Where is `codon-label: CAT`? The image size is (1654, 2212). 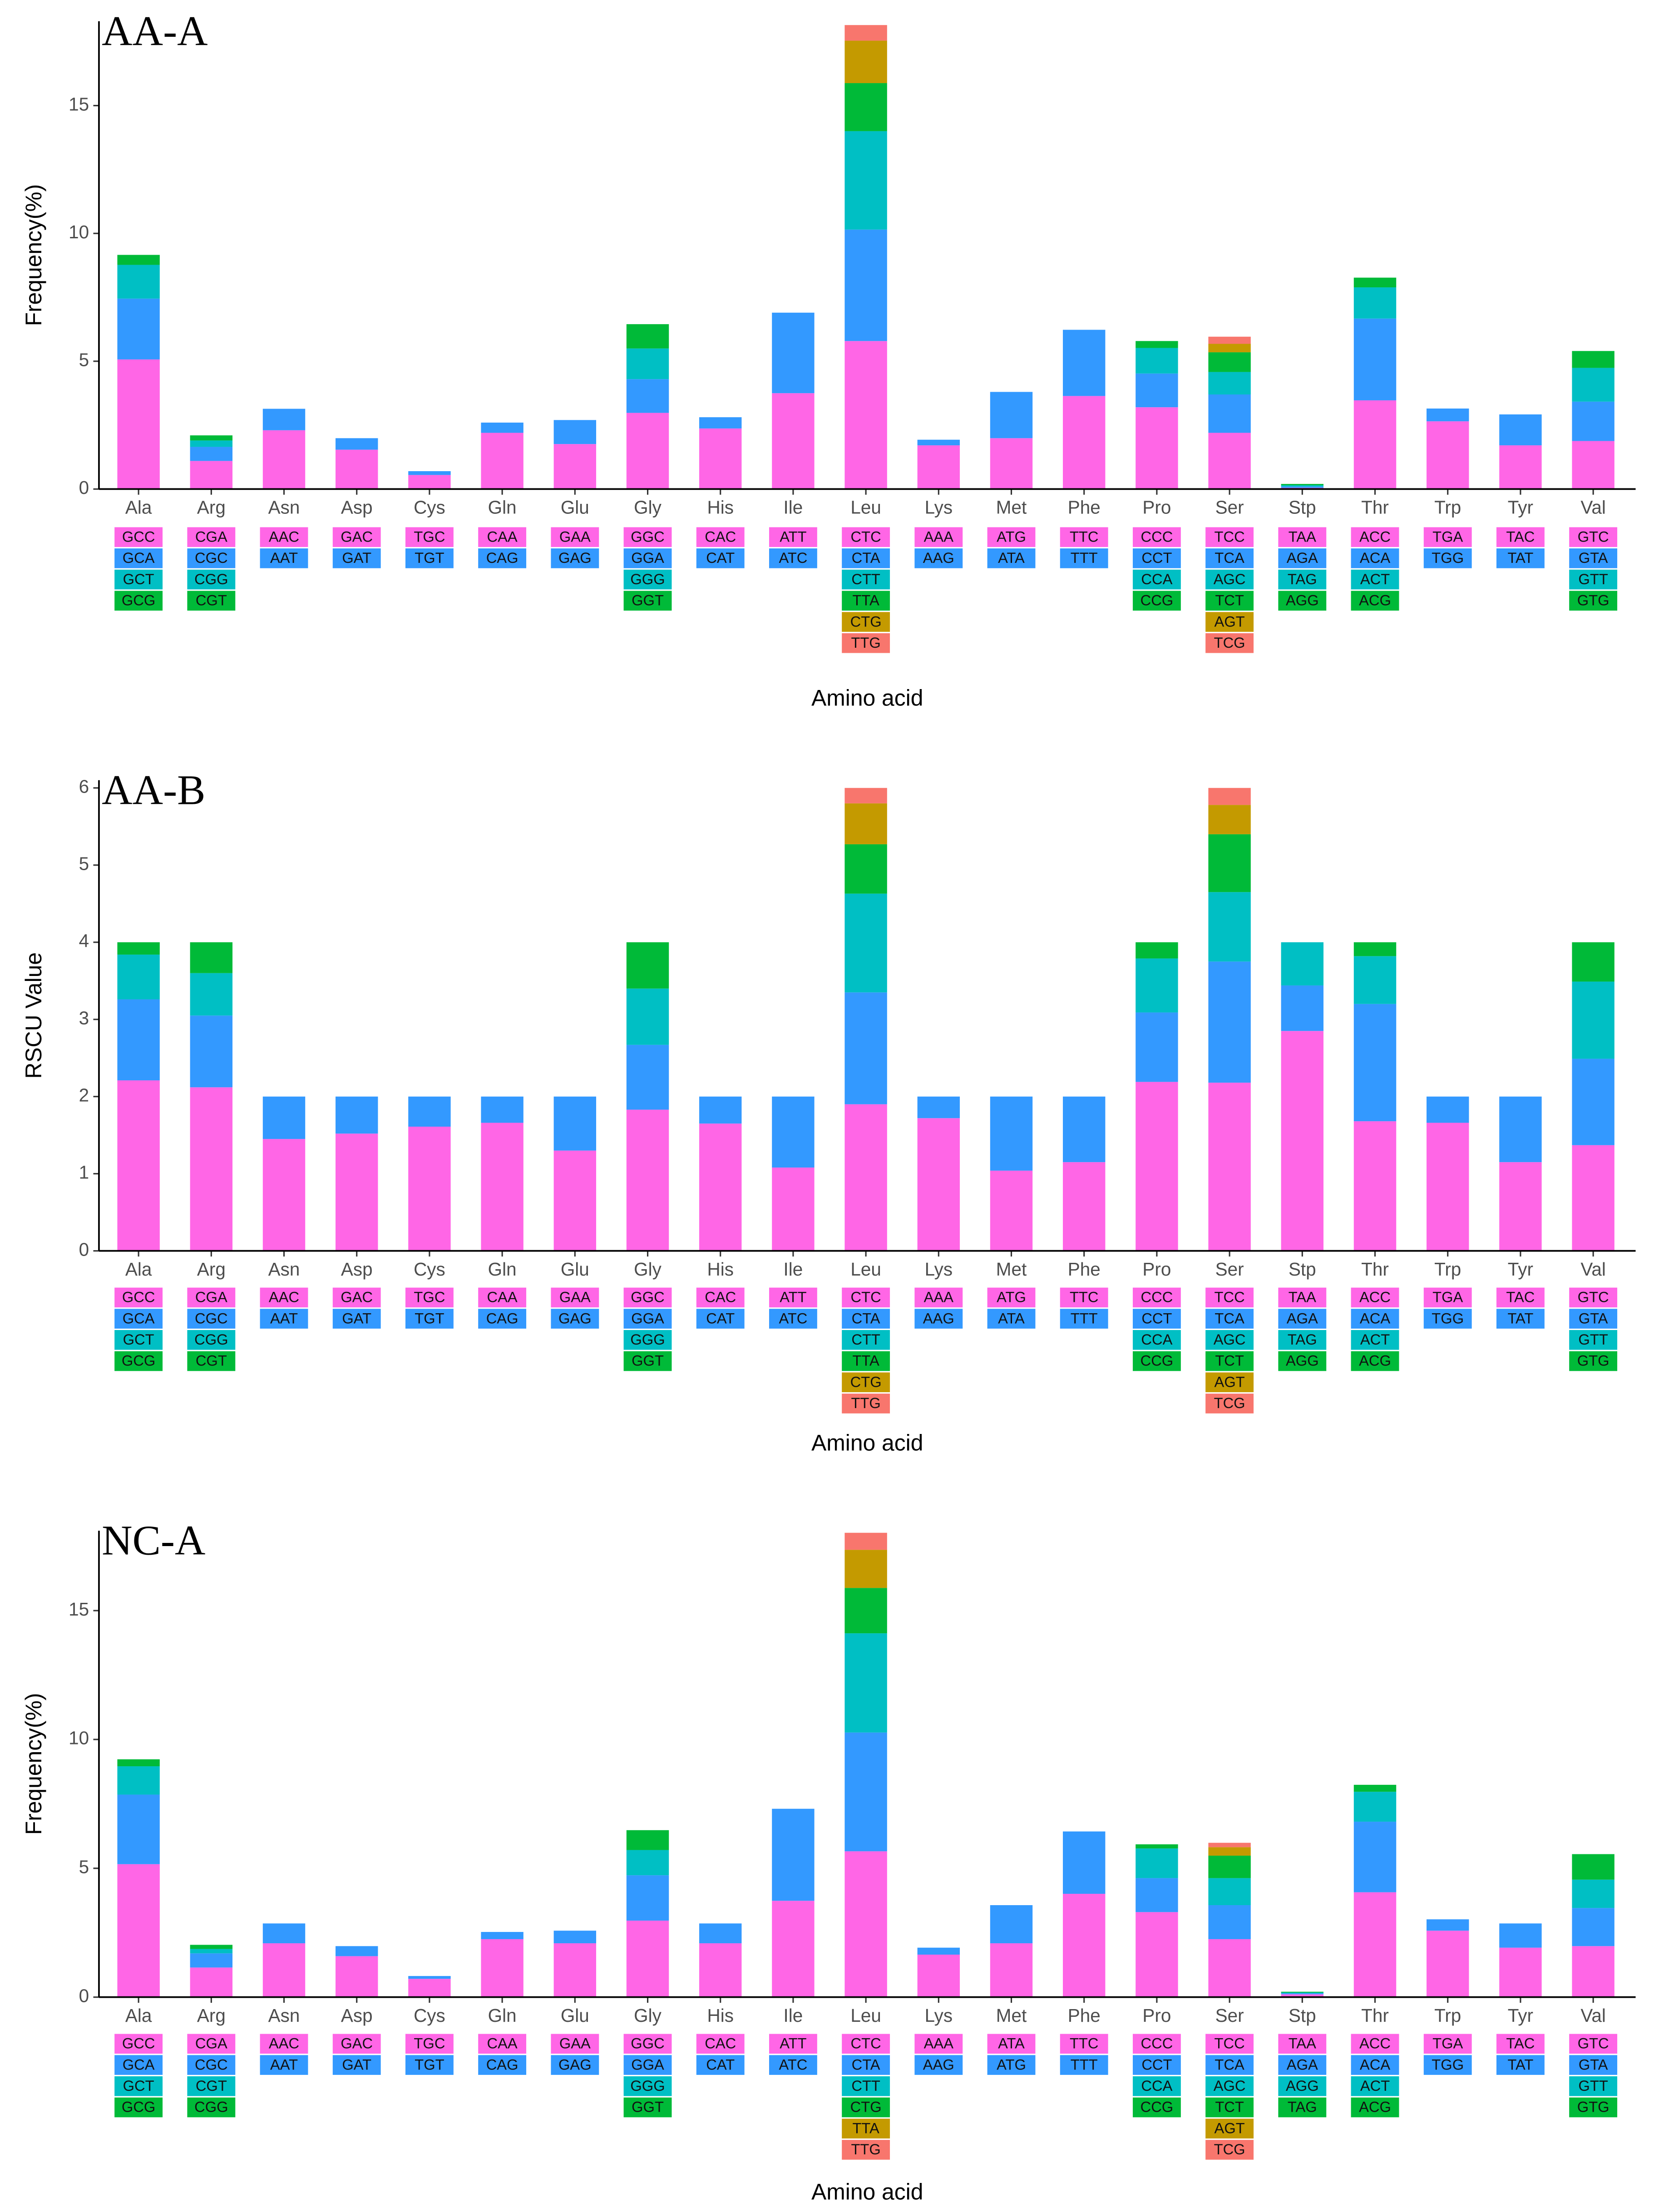 codon-label: CAT is located at coordinates (720, 1318).